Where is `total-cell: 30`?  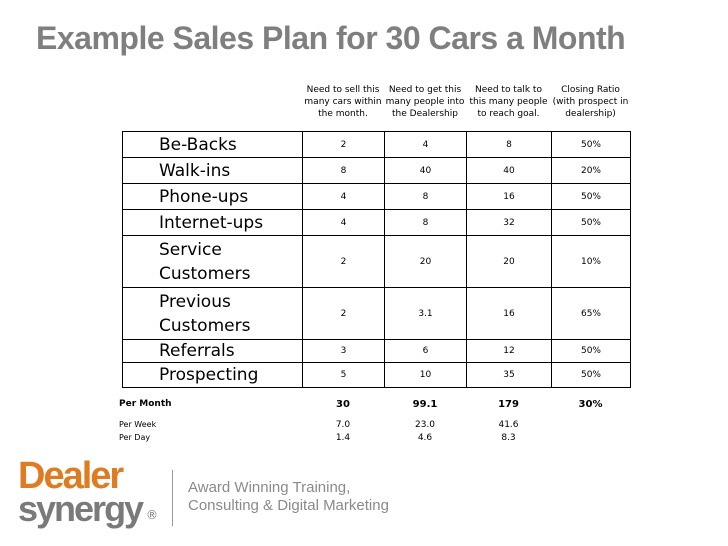
total-cell: 30 is located at coordinates (343, 404).